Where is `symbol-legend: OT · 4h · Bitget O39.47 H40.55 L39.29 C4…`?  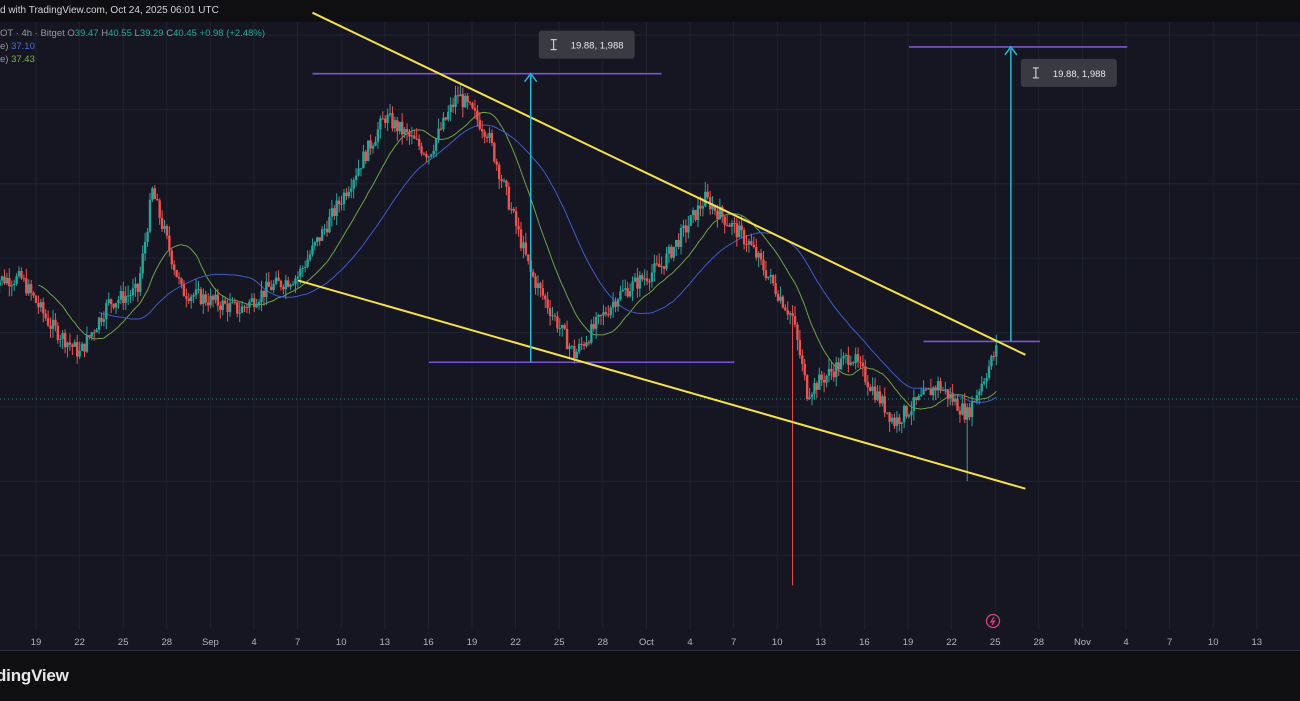 symbol-legend: OT · 4h · Bitget O39.47 H40.55 L39.29 C4… is located at coordinates (132, 46).